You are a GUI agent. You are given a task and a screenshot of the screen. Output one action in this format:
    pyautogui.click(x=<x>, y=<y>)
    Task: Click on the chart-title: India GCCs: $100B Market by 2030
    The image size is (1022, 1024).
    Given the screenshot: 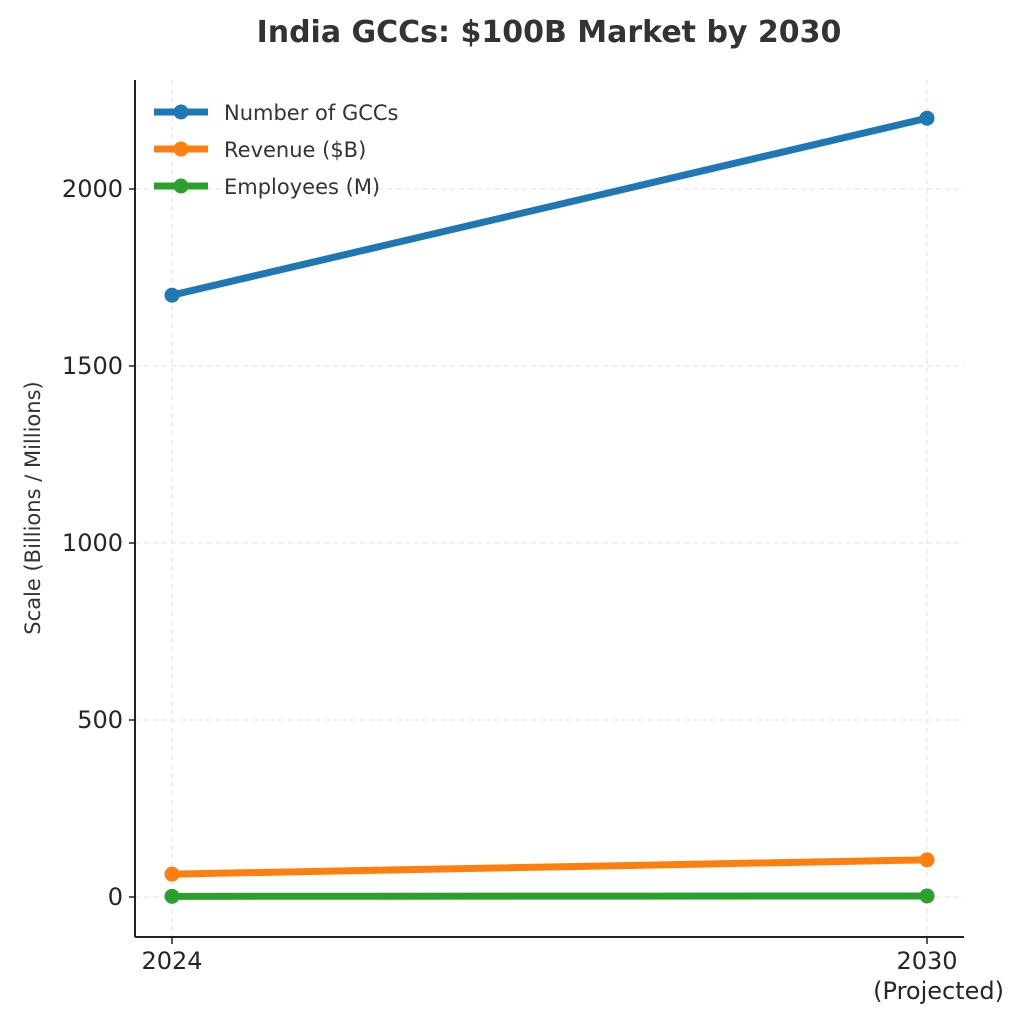 What is the action you would take?
    pyautogui.click(x=549, y=32)
    